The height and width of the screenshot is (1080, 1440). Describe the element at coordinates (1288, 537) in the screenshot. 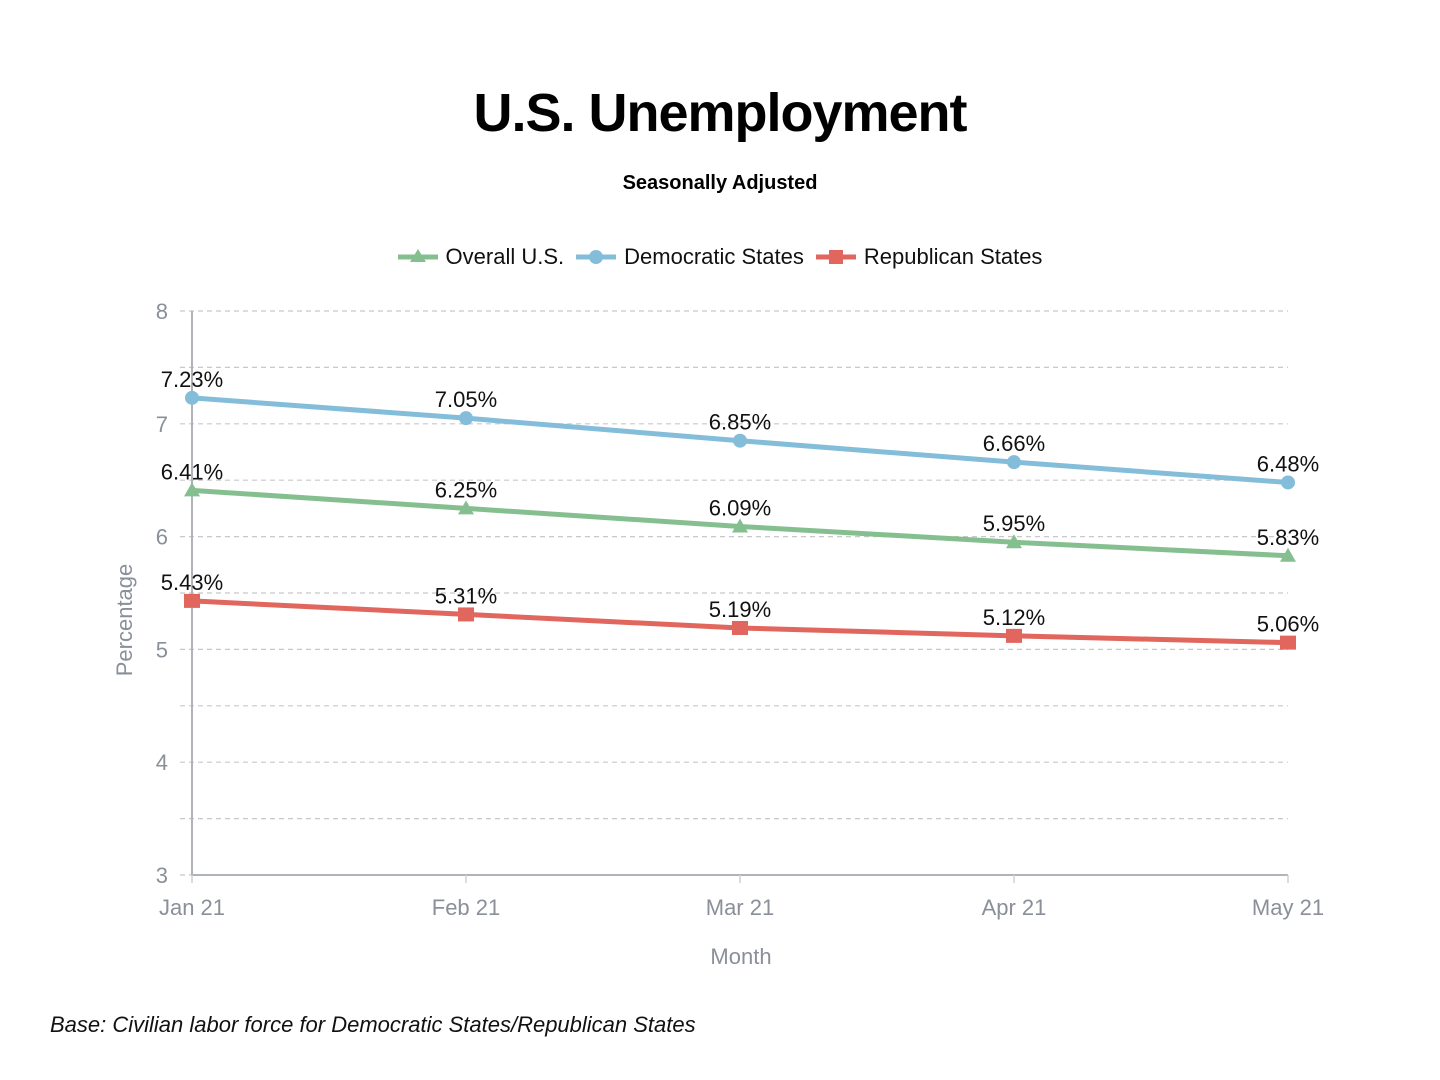

I see `data-label: 5.83%` at that location.